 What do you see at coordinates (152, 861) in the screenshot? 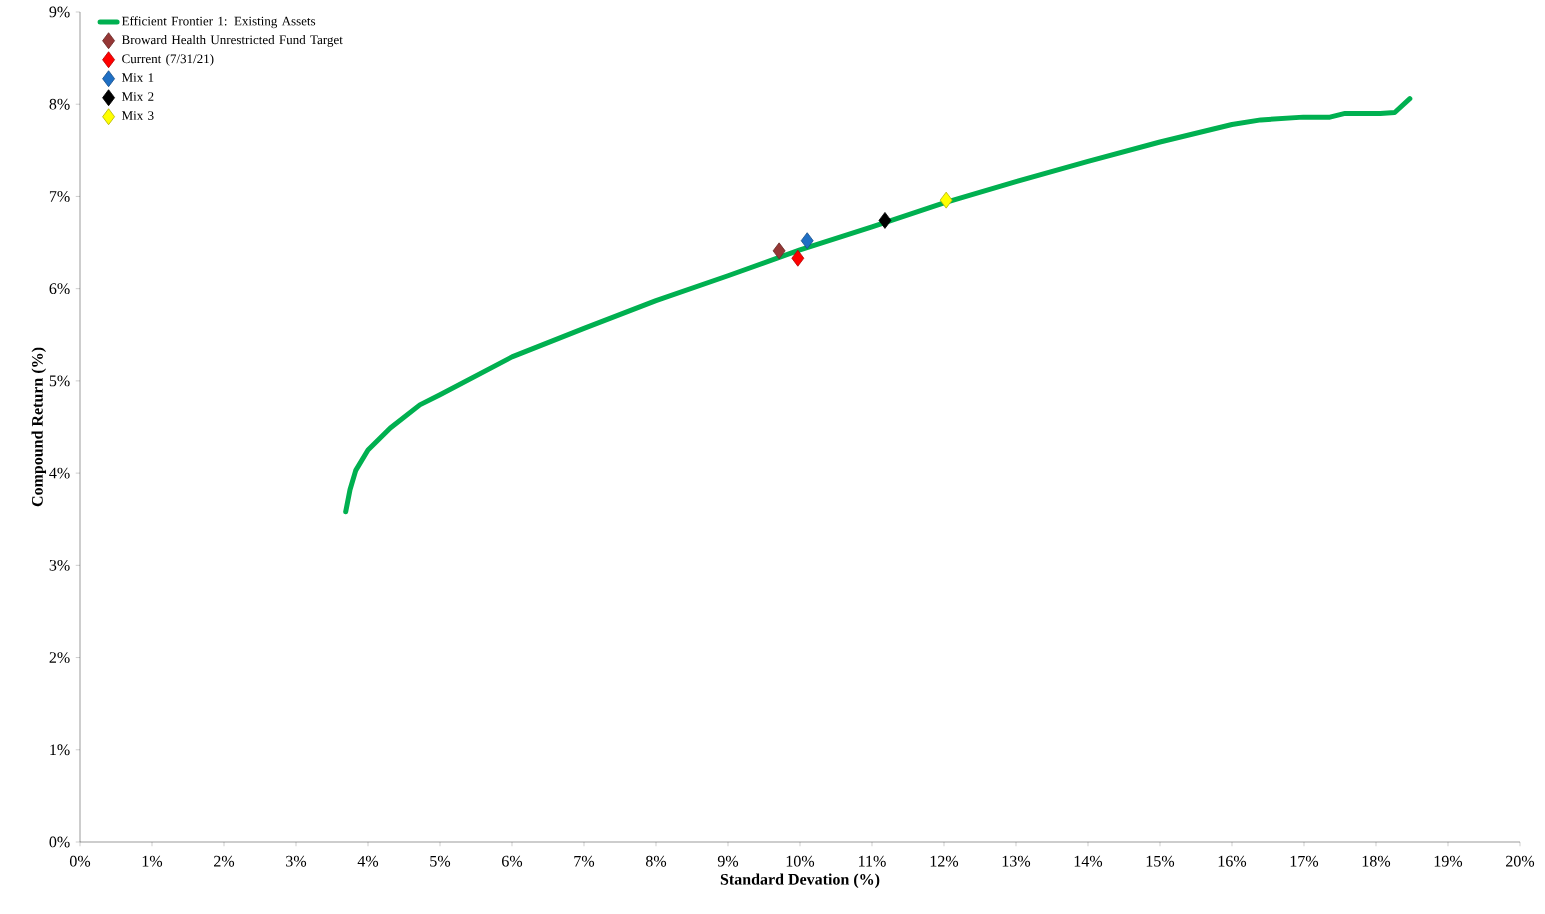
I see `x-tick-label: 1%` at bounding box center [152, 861].